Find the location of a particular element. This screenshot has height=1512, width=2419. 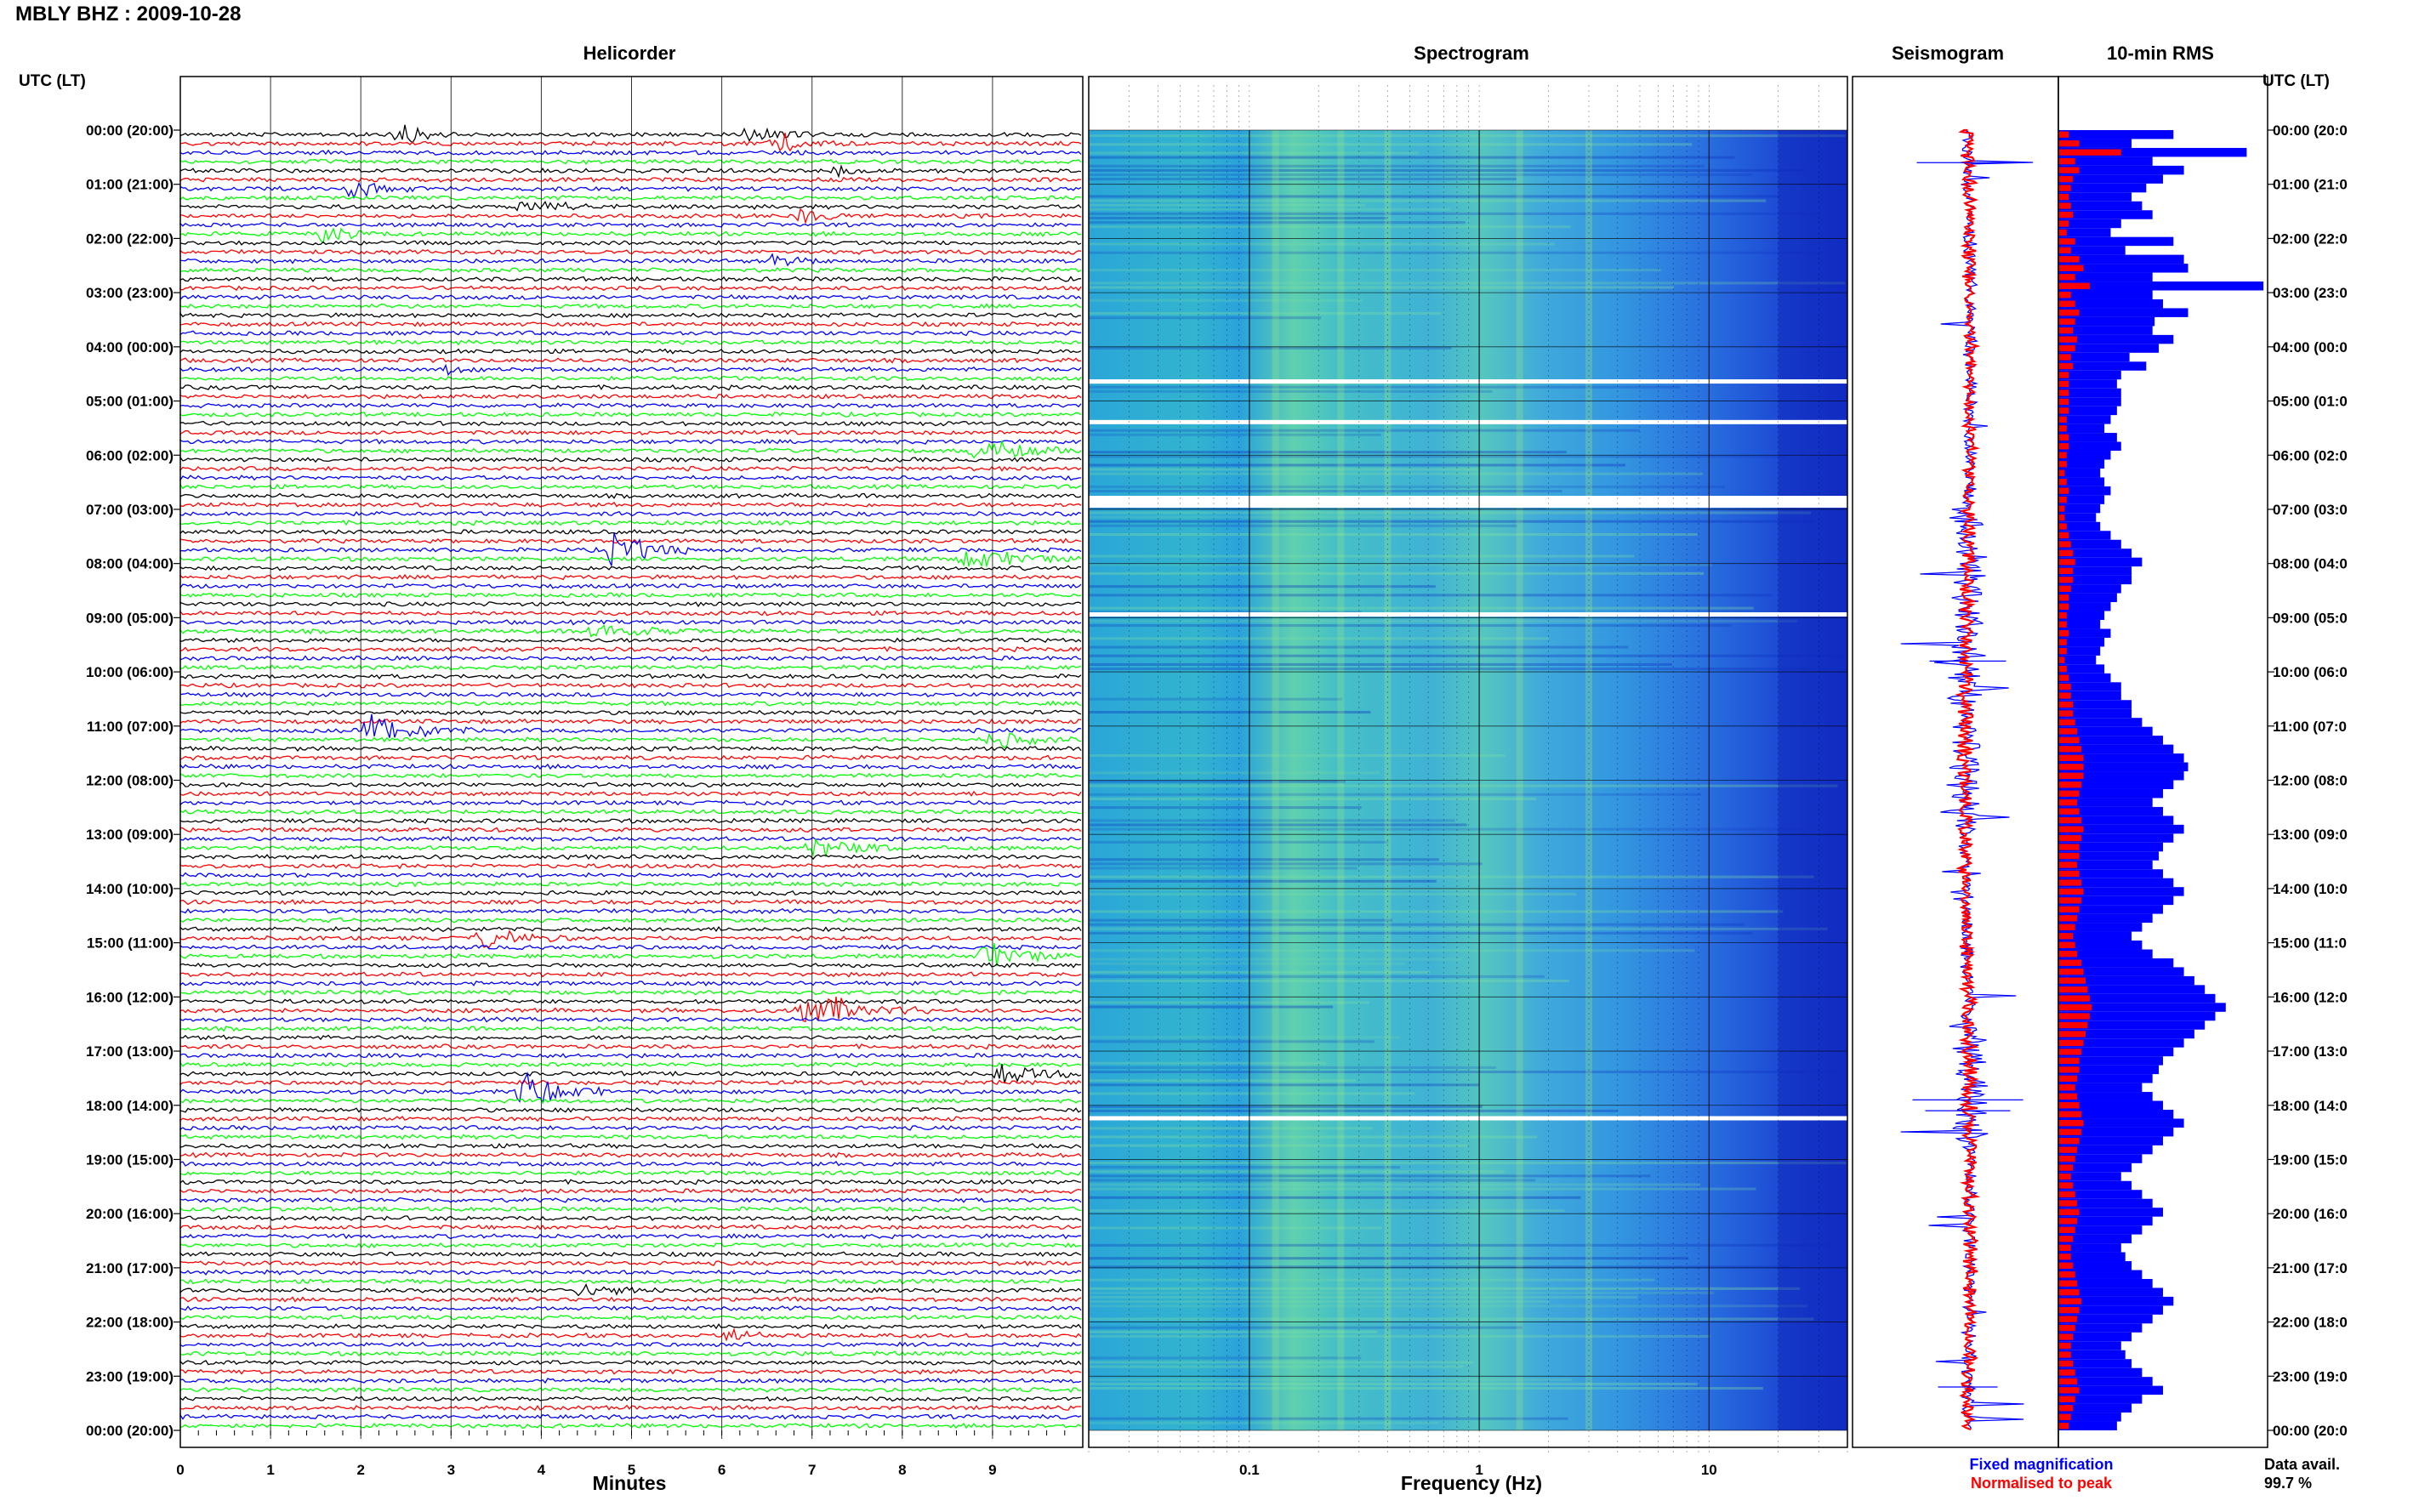

time-label-left: 23:00 (19:00) is located at coordinates (130, 1376).